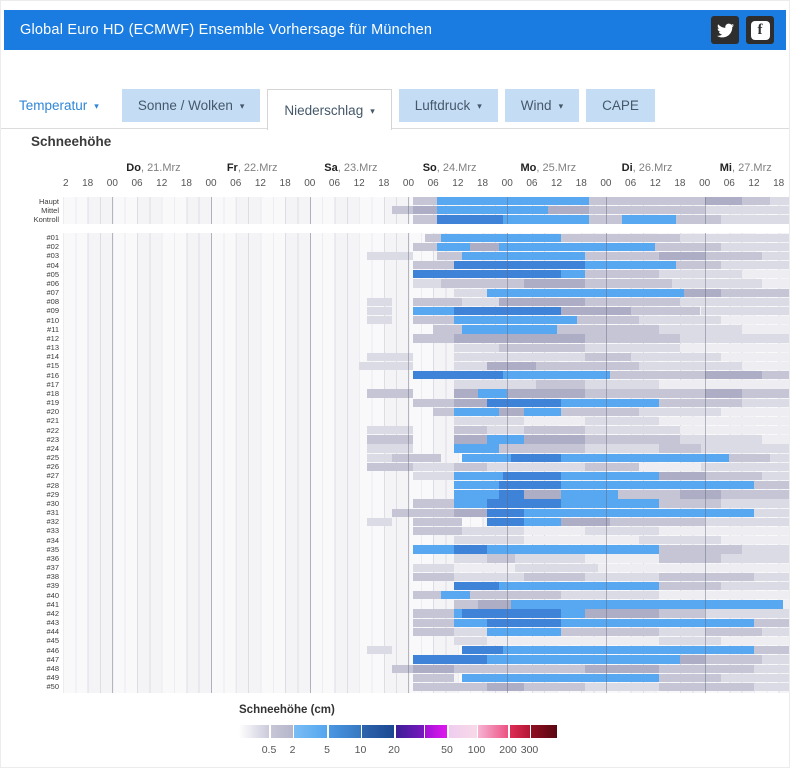 Image resolution: width=790 pixels, height=768 pixels. I want to click on tab-niederschlag: Niederschlag ▾, so click(329, 109).